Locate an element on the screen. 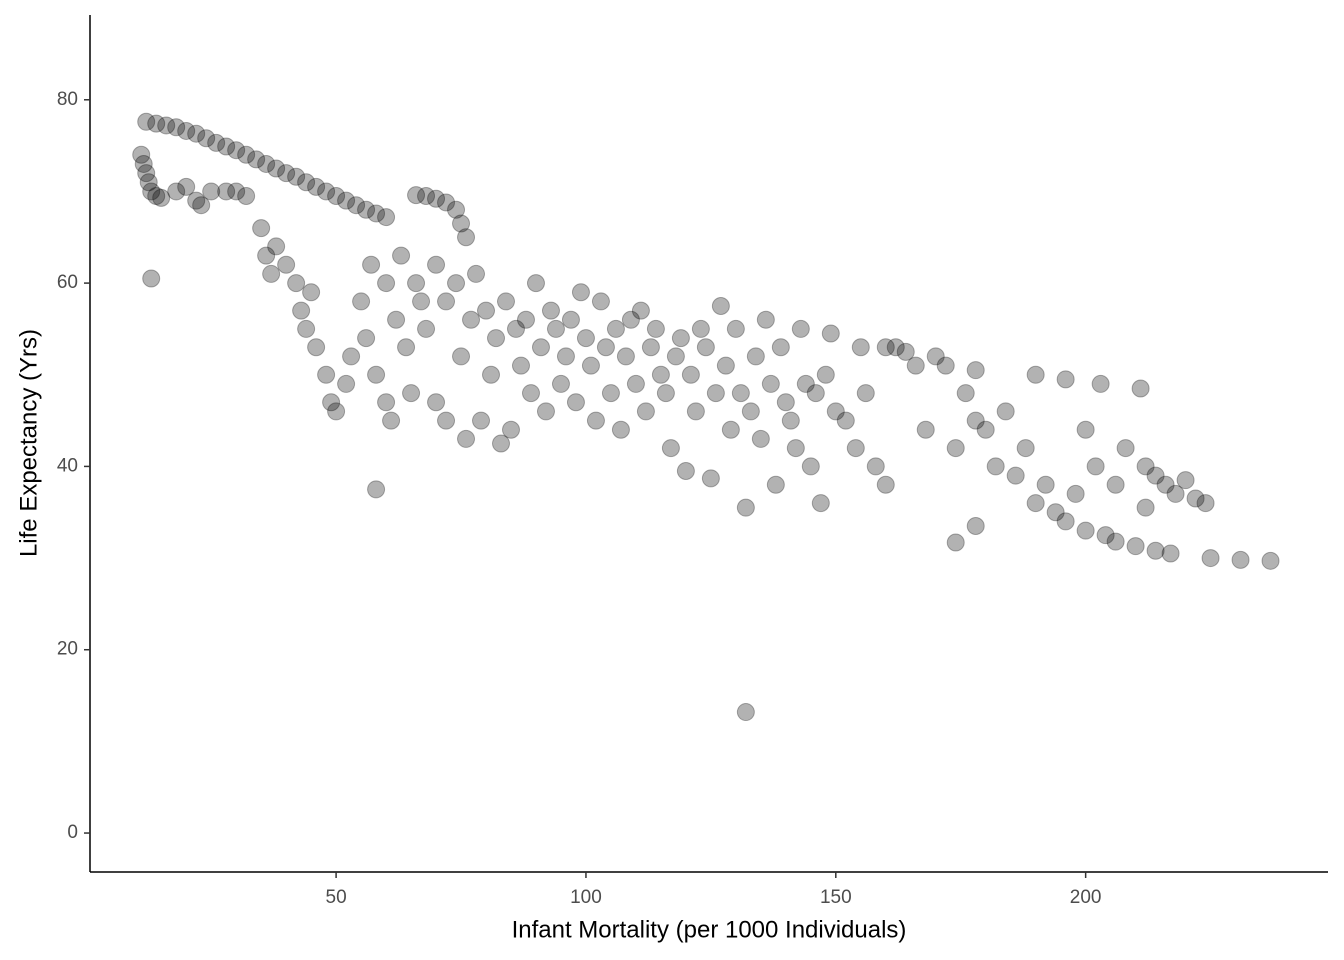 Image resolution: width=1344 pixels, height=960 pixels. y-axis-title: Life Expectancy (Yrs) is located at coordinates (28, 443).